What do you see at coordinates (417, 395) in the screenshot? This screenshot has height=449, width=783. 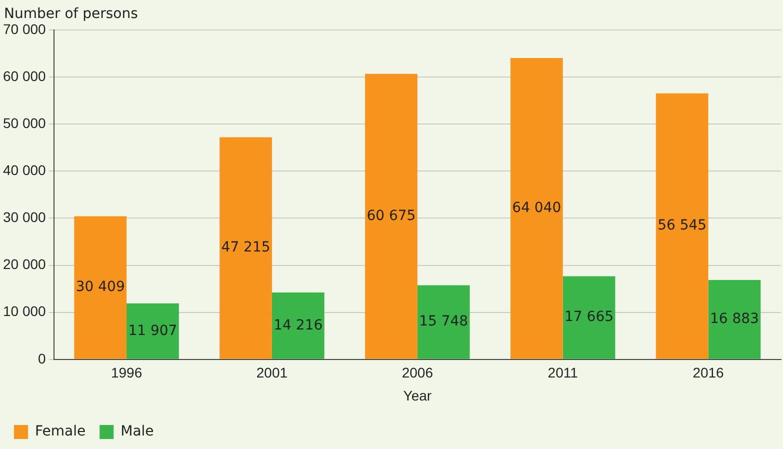 I see `x-axis-title: Year` at bounding box center [417, 395].